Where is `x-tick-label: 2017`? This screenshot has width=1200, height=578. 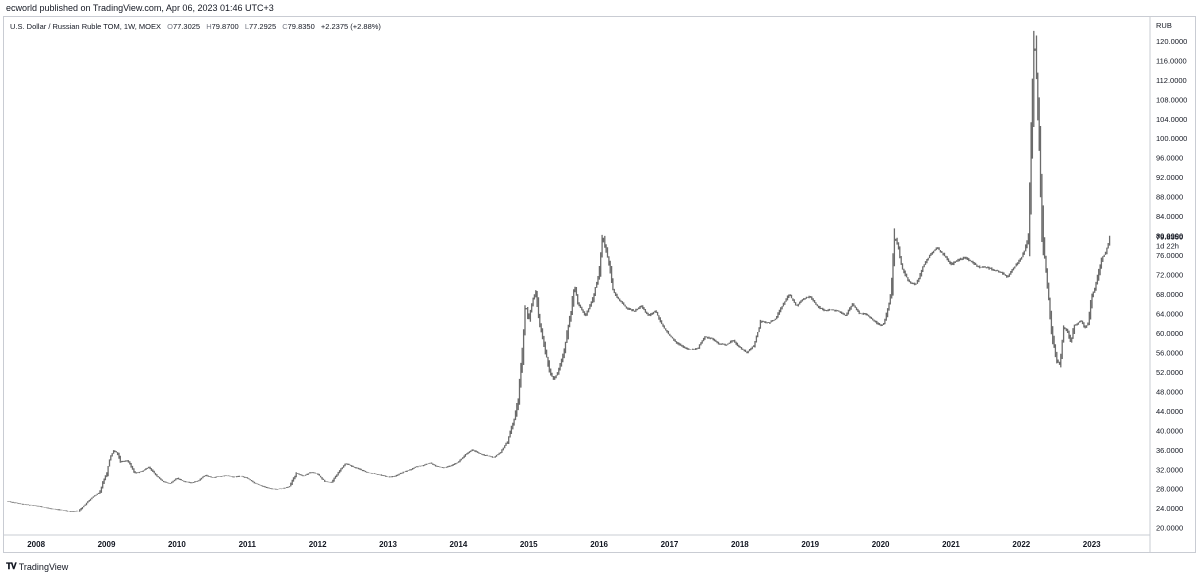
x-tick-label: 2017 is located at coordinates (670, 544).